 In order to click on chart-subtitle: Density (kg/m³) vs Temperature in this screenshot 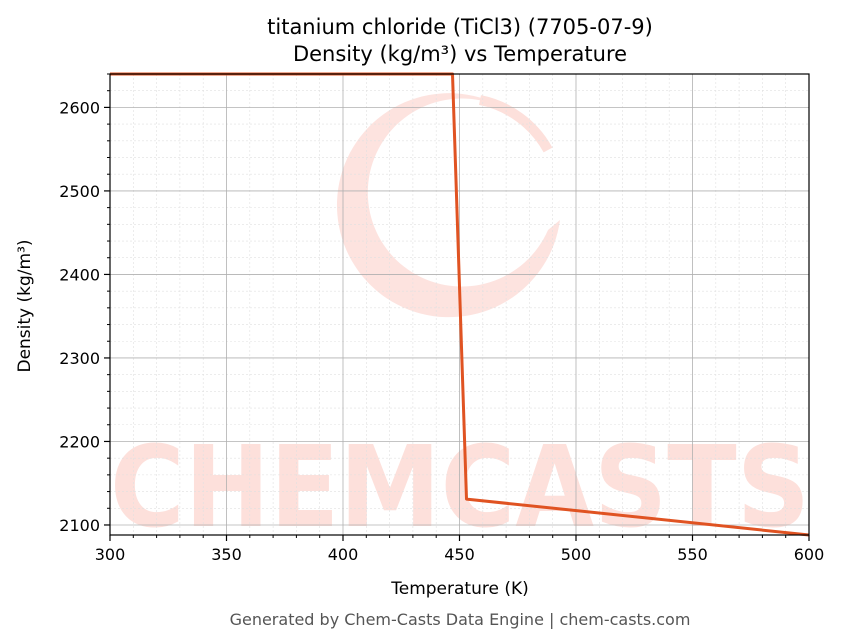, I will do `click(460, 54)`.